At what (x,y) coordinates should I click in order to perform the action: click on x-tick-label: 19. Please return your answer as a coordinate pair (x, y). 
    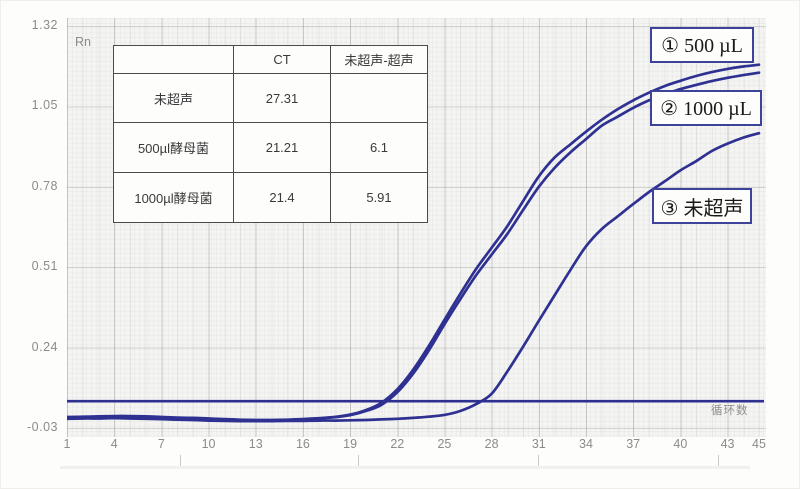
    Looking at the image, I should click on (350, 444).